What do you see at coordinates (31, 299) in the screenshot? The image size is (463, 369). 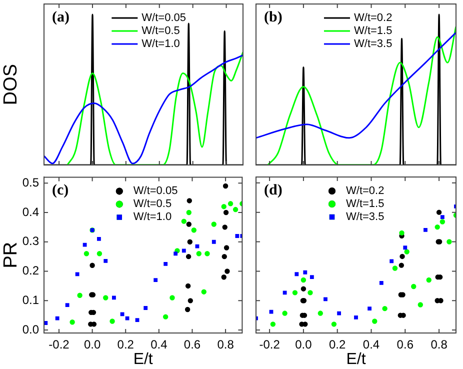 I see `y-tick-label: 0.1` at bounding box center [31, 299].